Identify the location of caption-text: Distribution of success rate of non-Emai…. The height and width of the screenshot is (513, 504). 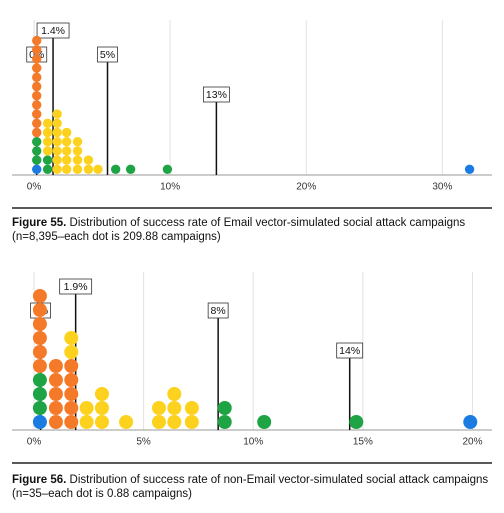
(250, 487).